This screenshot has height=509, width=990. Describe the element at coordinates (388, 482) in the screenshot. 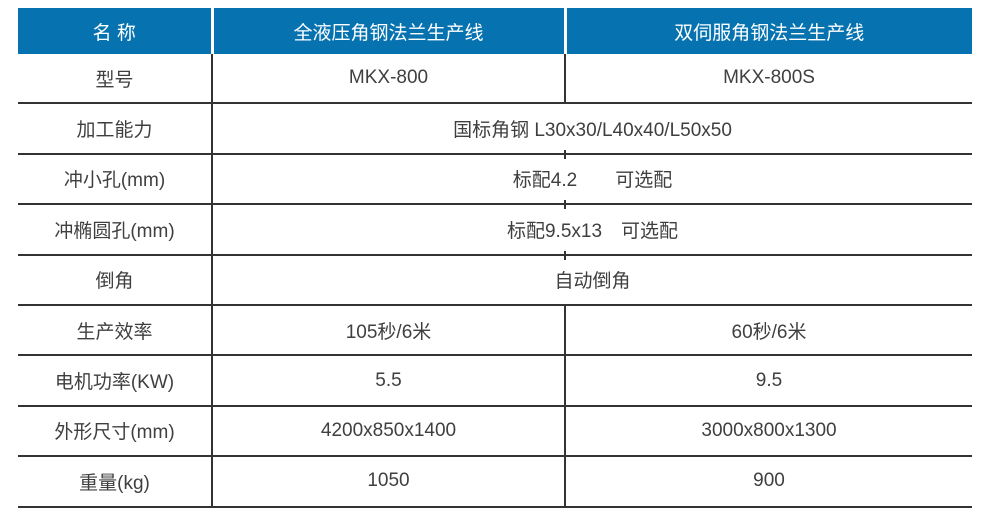

I see `cell-weight-1: 1050` at that location.